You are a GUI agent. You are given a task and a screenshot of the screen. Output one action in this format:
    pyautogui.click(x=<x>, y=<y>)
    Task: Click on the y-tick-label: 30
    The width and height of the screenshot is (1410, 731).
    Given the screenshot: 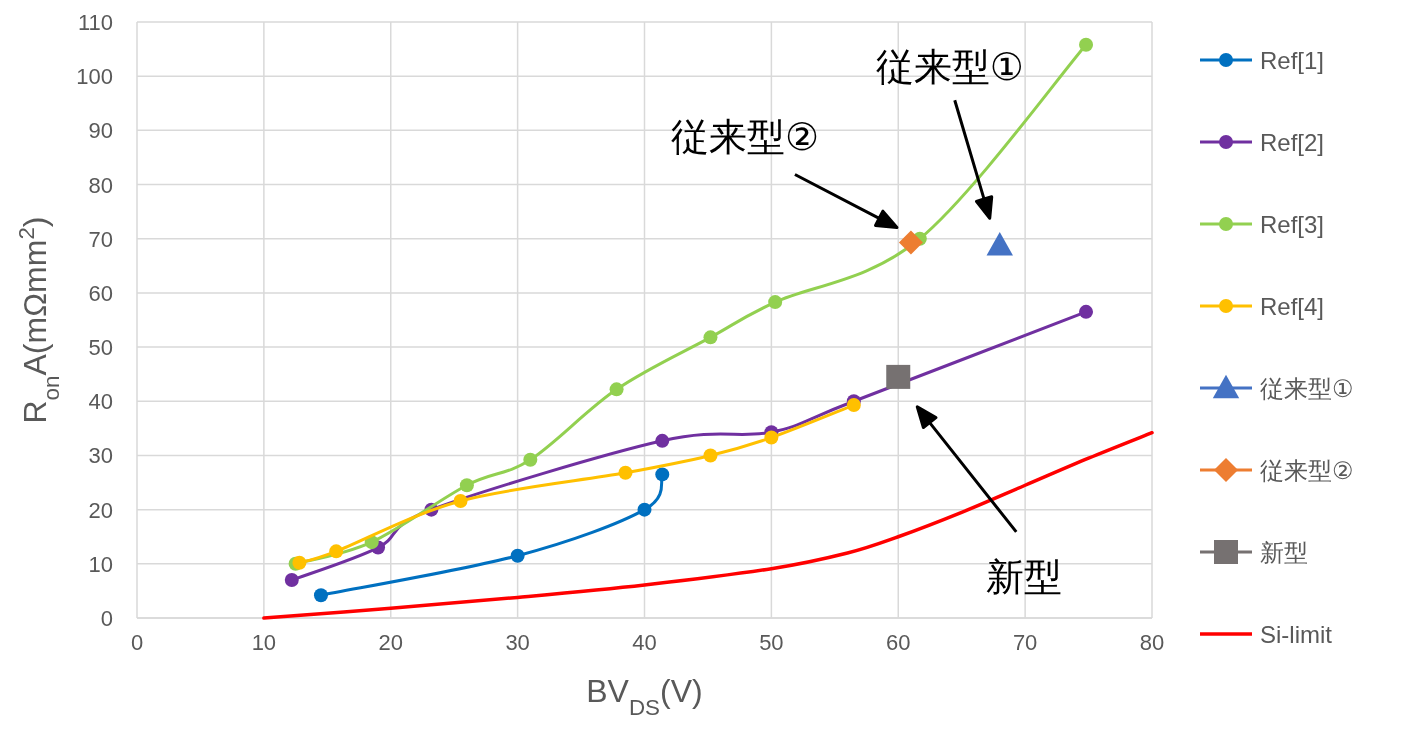 What is the action you would take?
    pyautogui.click(x=100, y=456)
    